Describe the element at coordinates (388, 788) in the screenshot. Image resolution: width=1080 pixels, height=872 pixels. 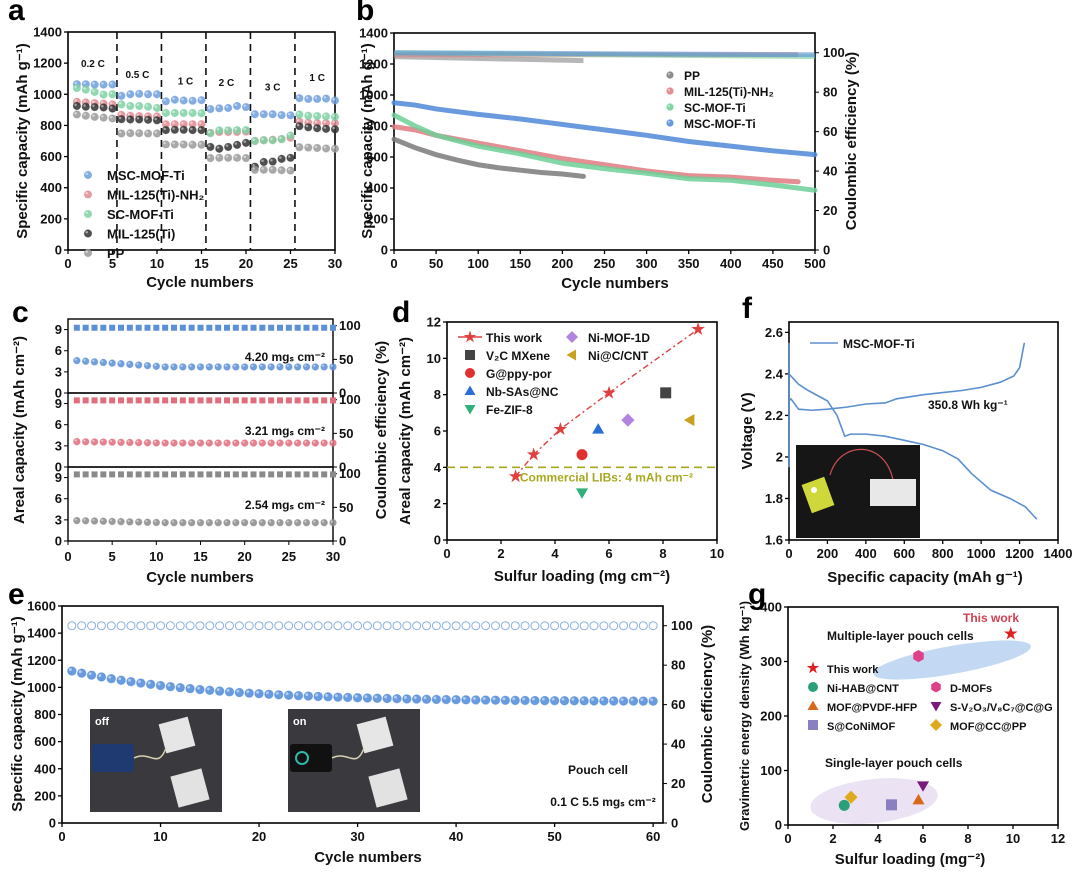
I see `photo-pouch-cell-e-1b` at that location.